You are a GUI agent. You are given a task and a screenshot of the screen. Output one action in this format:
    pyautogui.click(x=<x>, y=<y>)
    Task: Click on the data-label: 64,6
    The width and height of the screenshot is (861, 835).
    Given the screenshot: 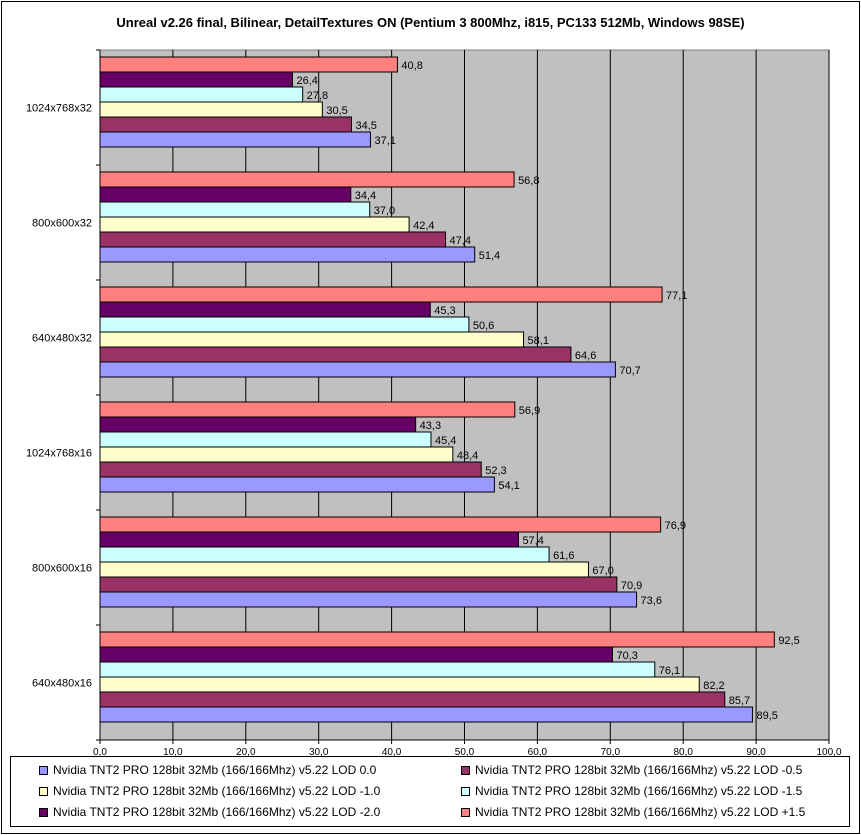 What is the action you would take?
    pyautogui.click(x=585, y=356)
    